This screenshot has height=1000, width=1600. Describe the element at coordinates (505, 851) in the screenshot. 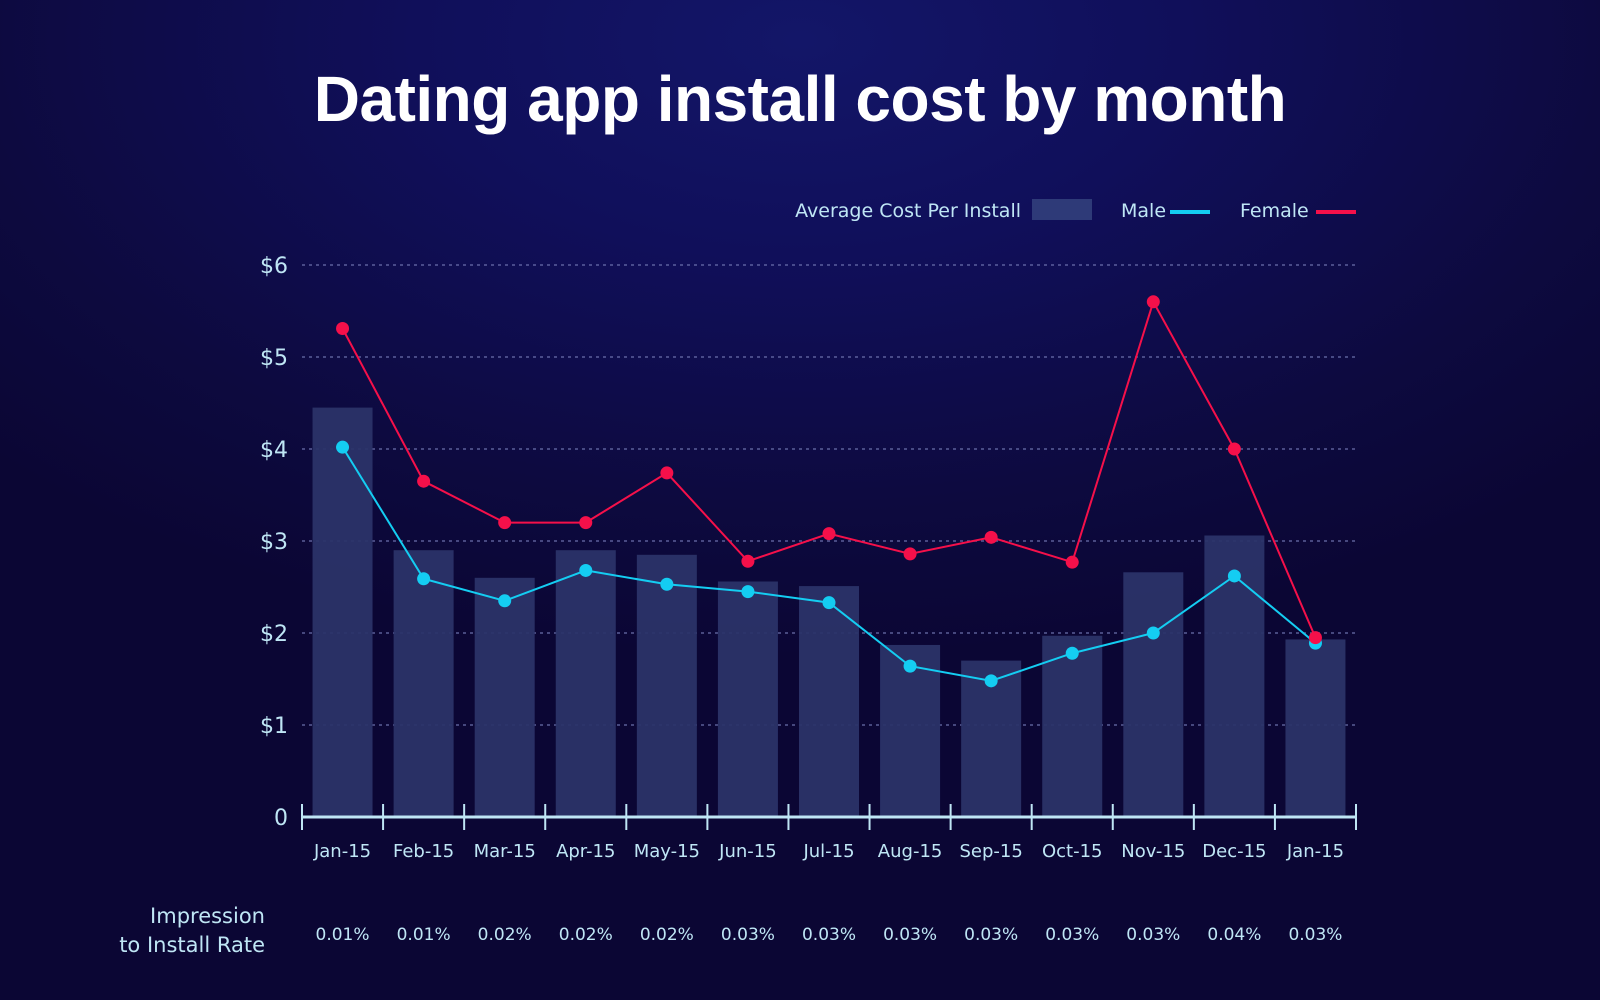

I see `x-tick-label: Mar-15` at that location.